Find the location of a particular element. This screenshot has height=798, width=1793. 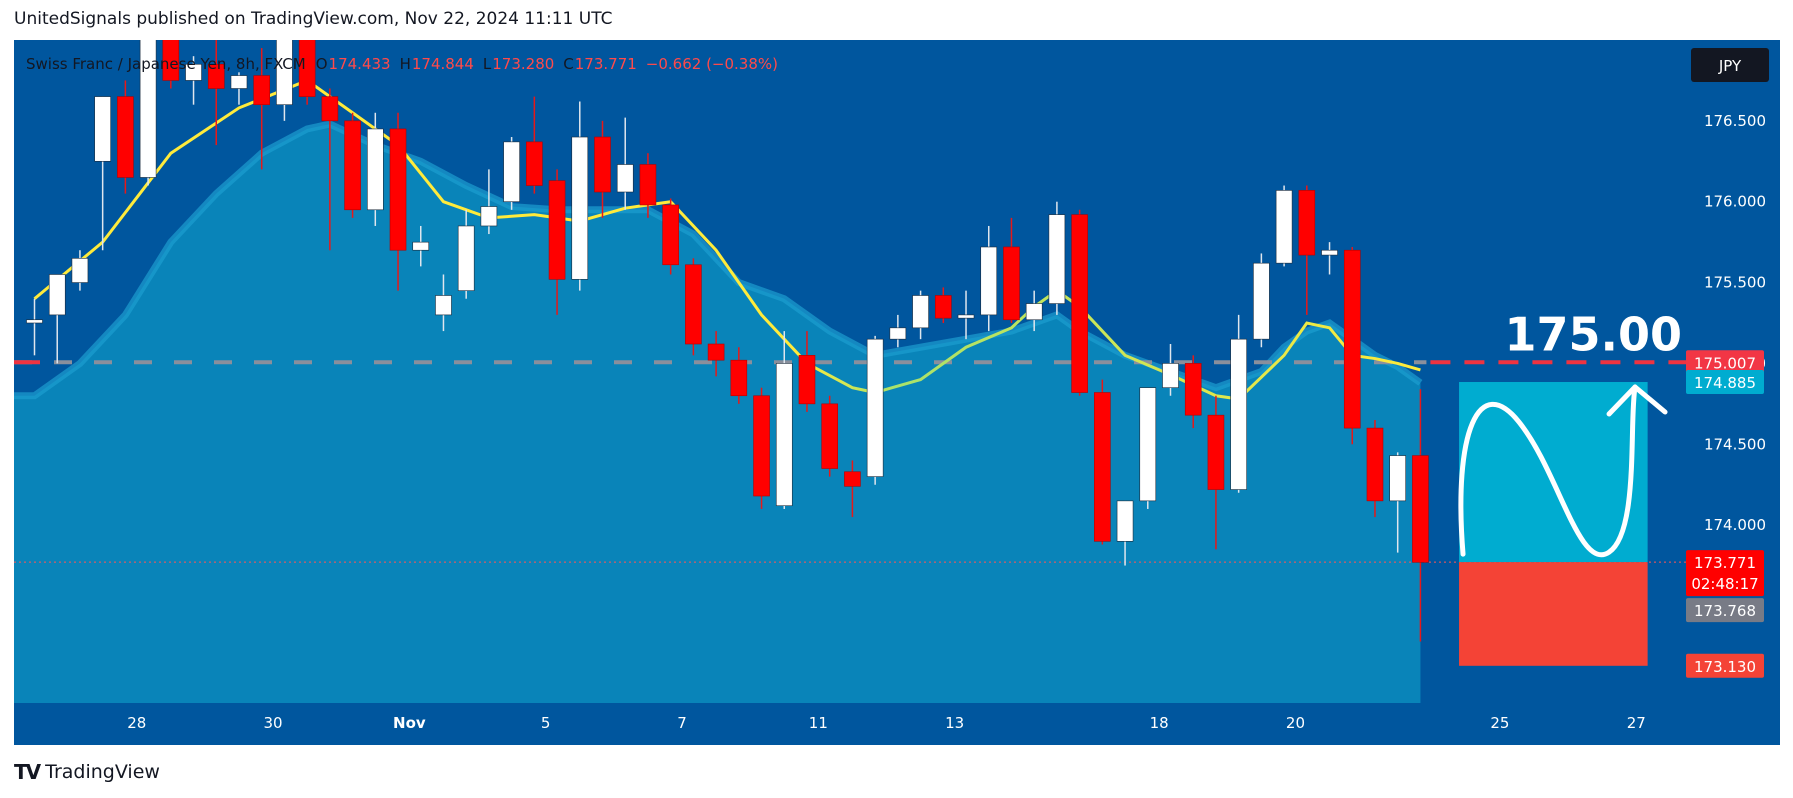

ma-price-badge-text: 174.885 is located at coordinates (1725, 383).